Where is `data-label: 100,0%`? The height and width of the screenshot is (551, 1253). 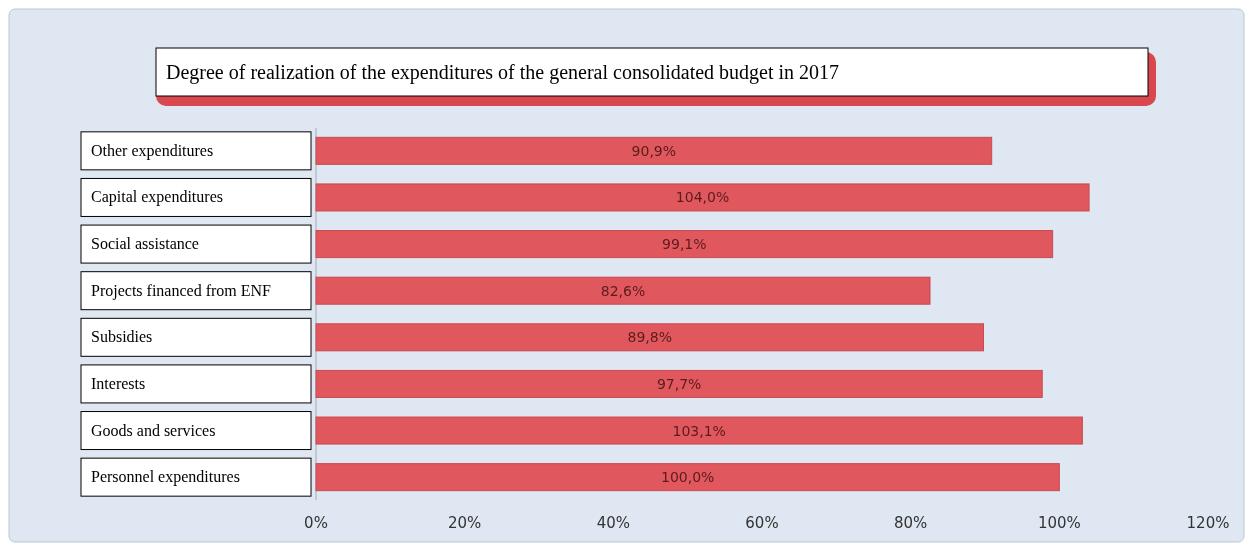
data-label: 100,0% is located at coordinates (687, 477).